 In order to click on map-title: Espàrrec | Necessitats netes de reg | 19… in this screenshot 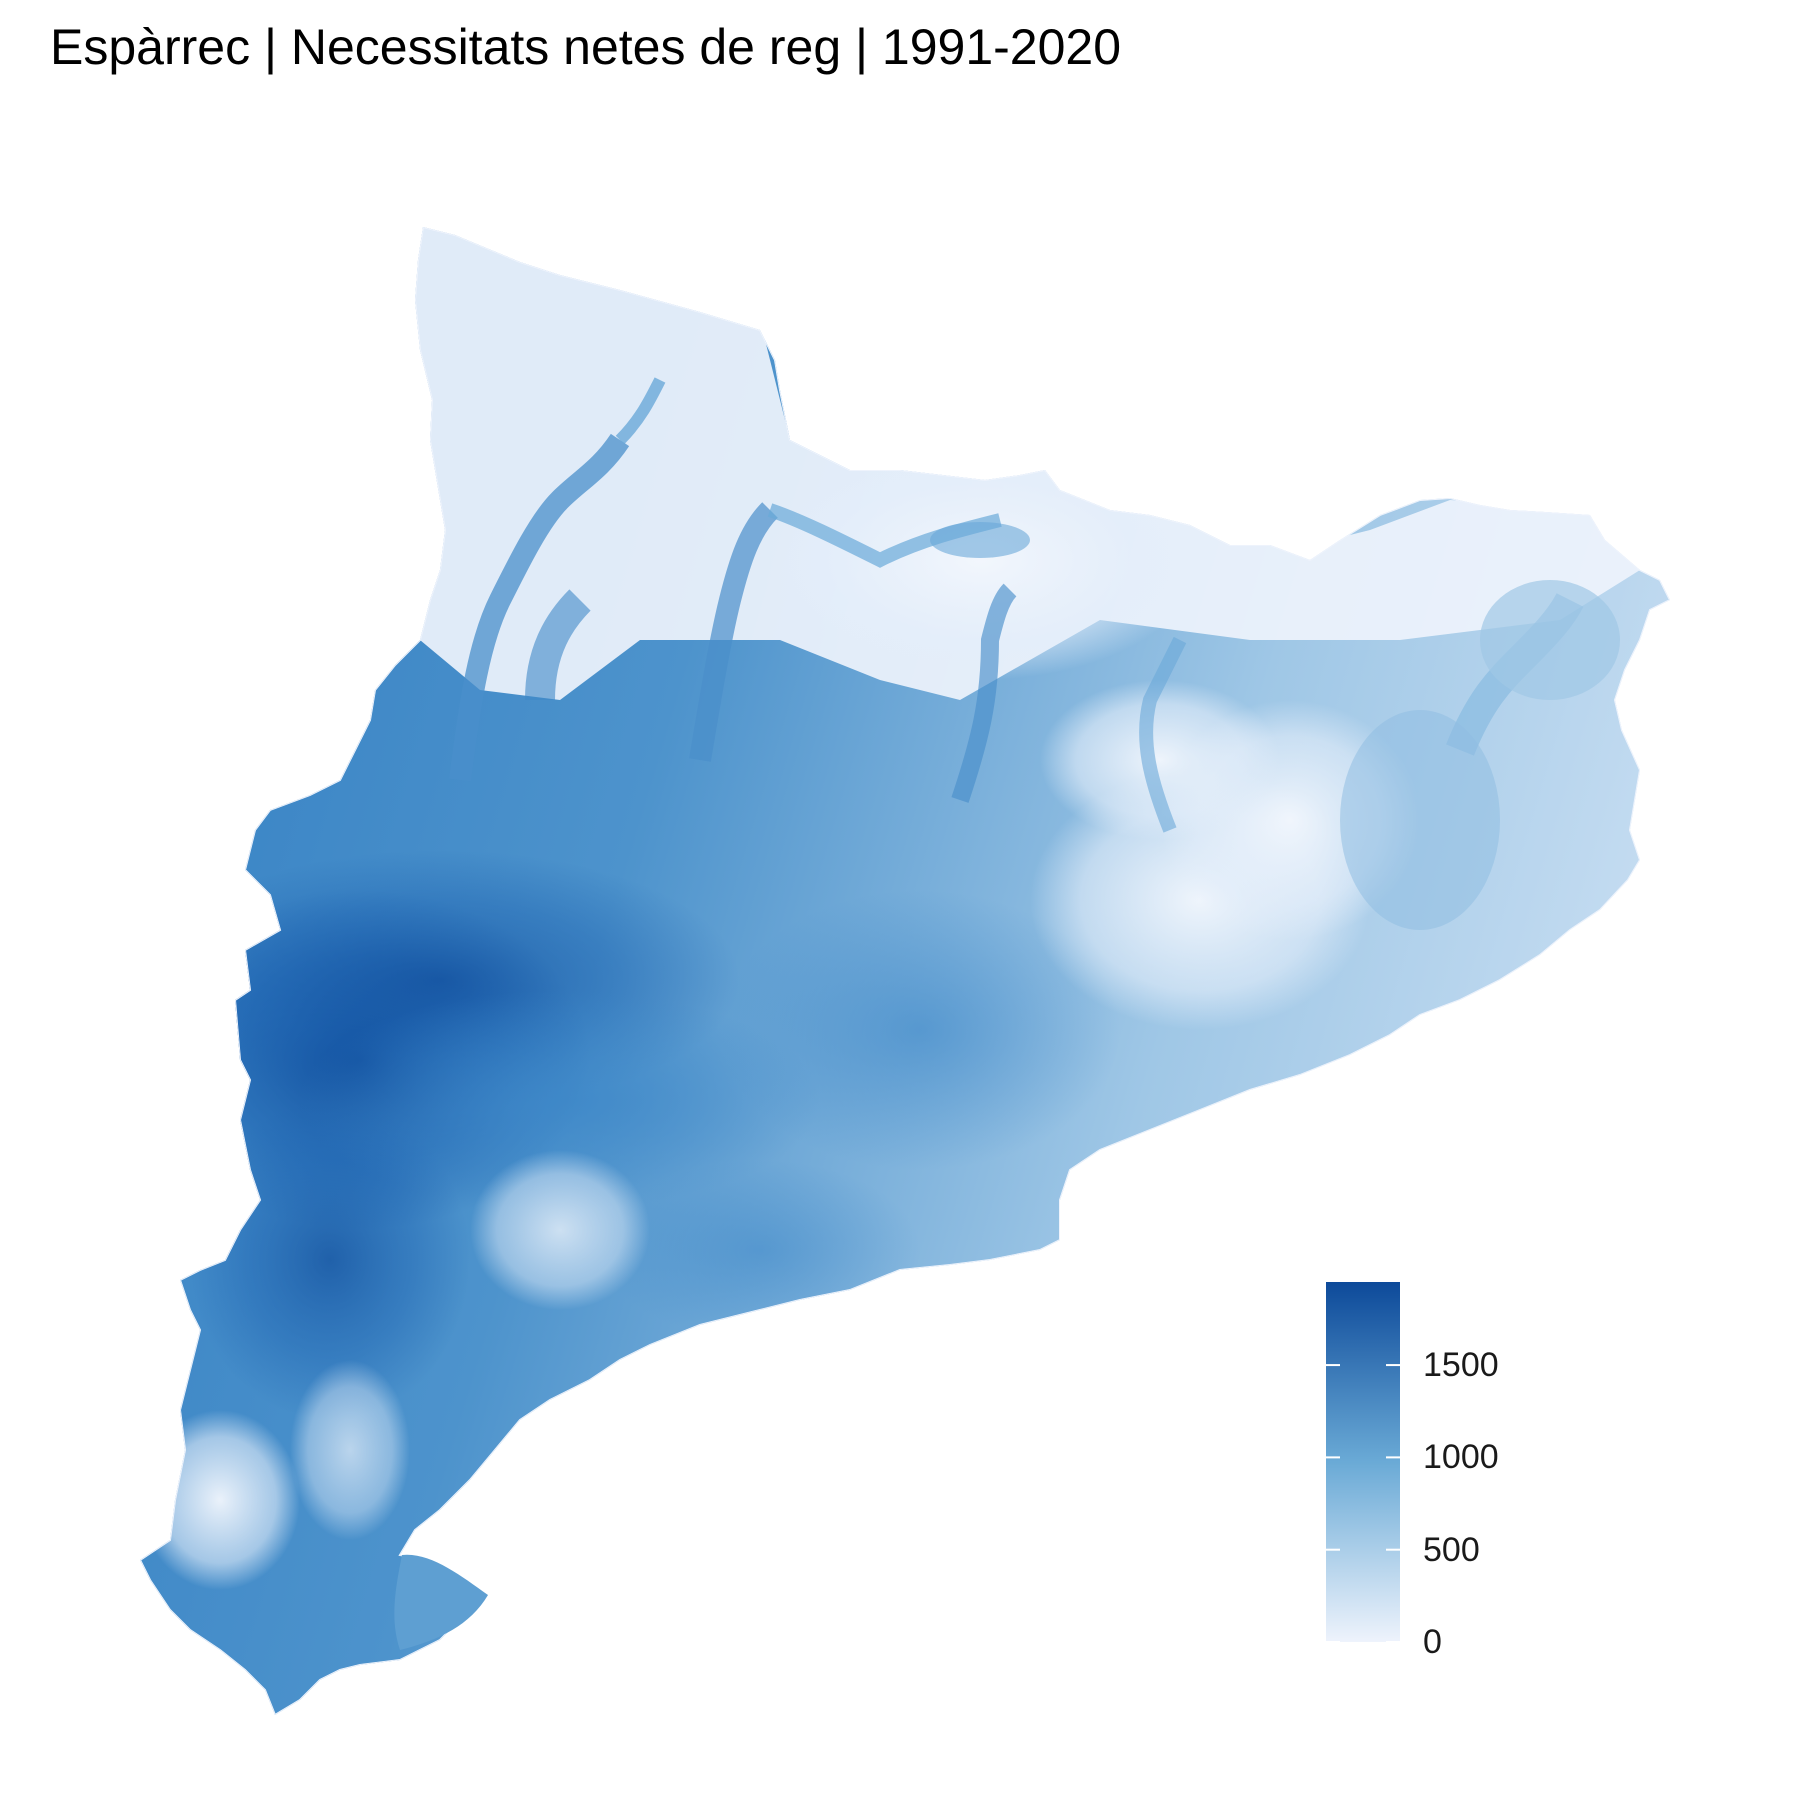, I will do `click(586, 47)`.